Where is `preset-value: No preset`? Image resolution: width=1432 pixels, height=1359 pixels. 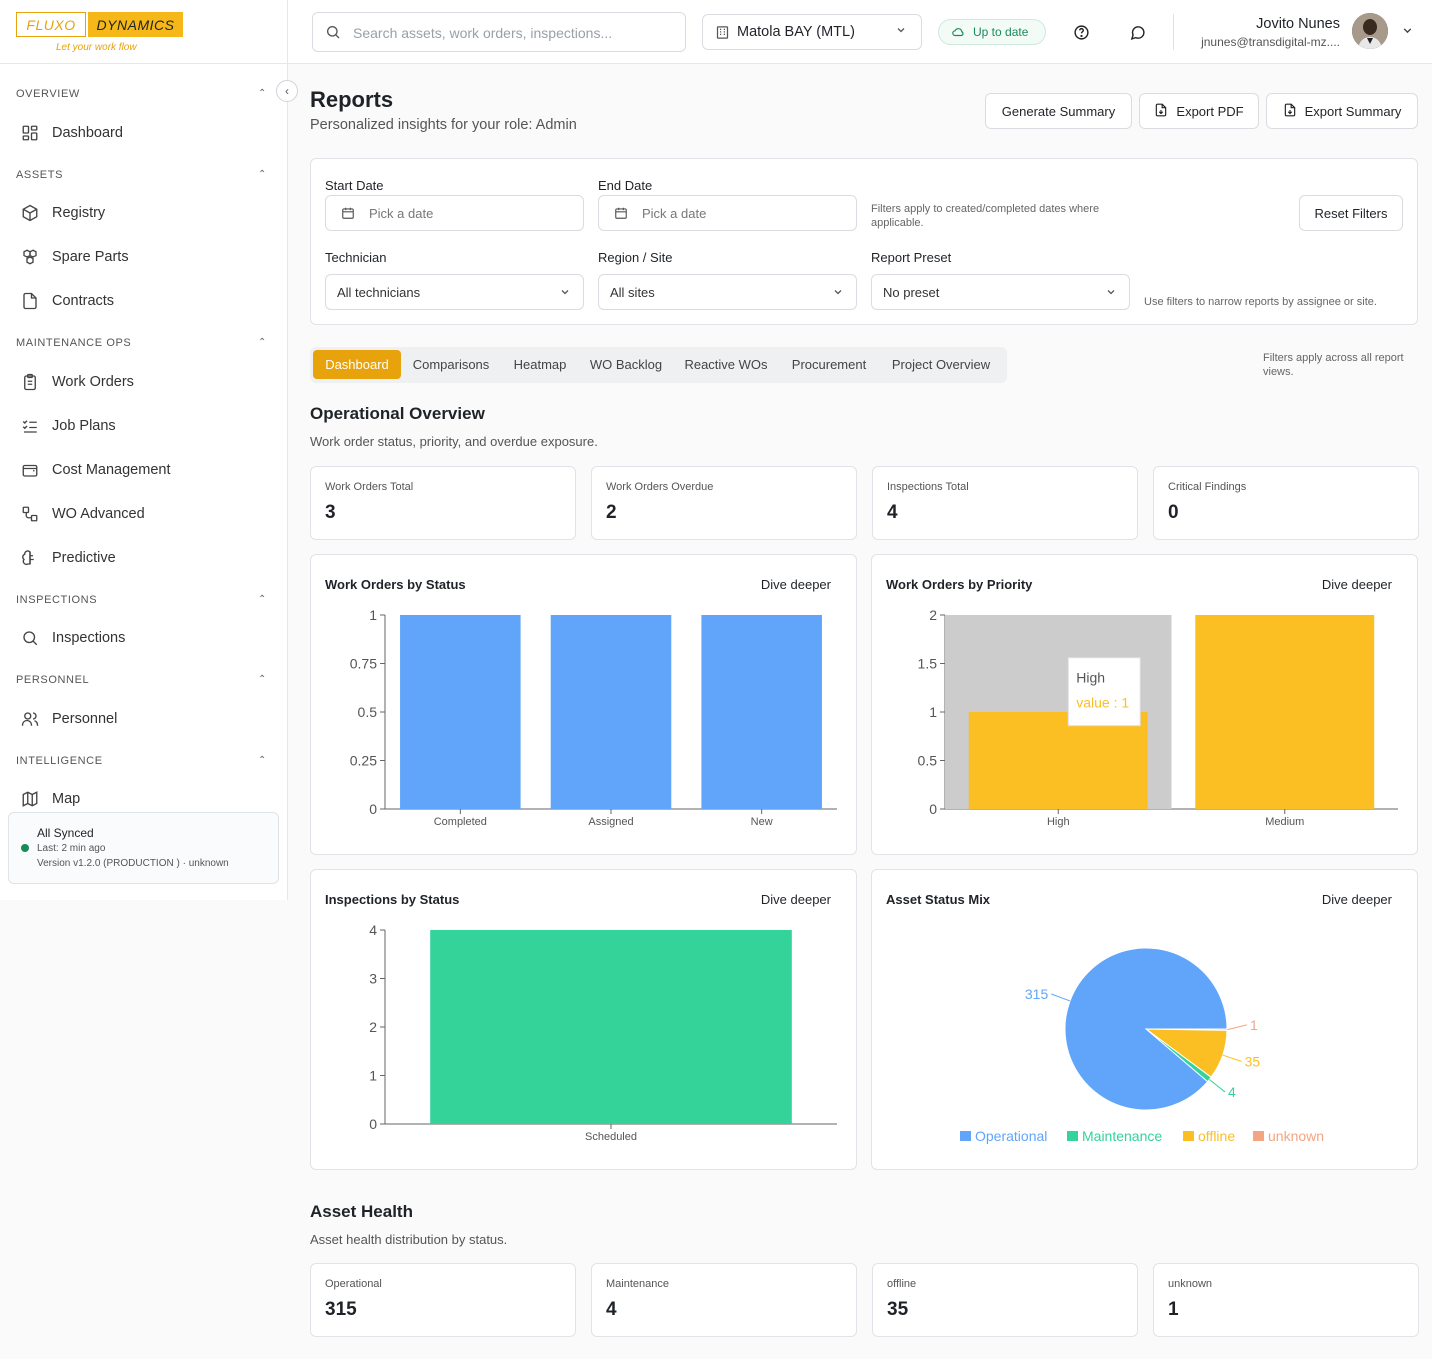 preset-value: No preset is located at coordinates (911, 292).